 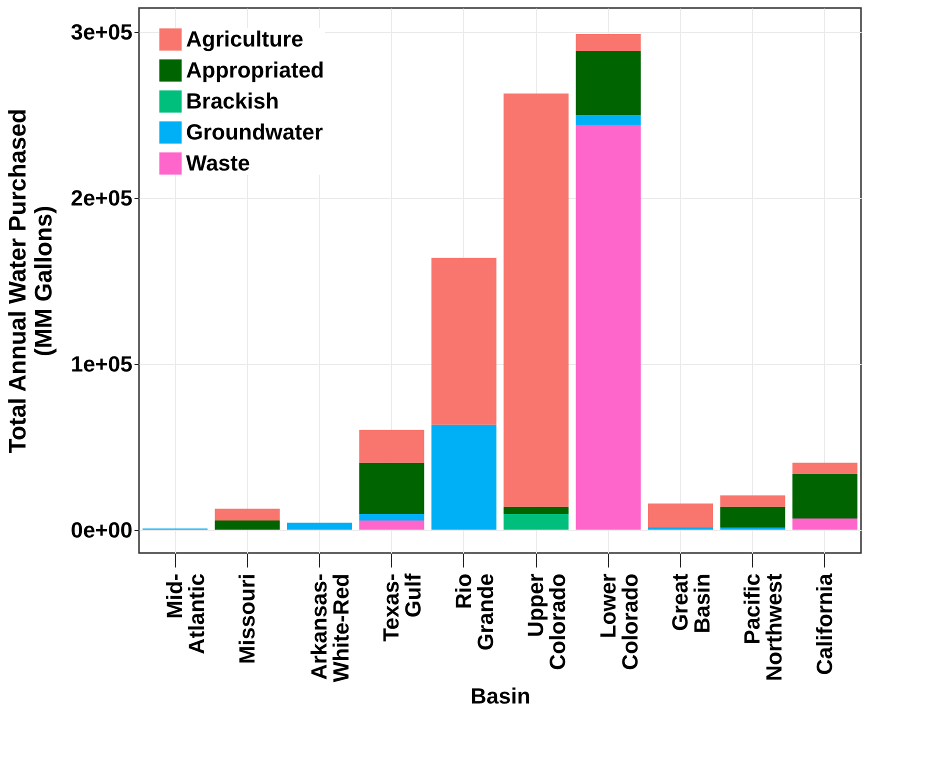 I want to click on x-tick-label: Arkansas- White-Red, so click(x=330, y=628).